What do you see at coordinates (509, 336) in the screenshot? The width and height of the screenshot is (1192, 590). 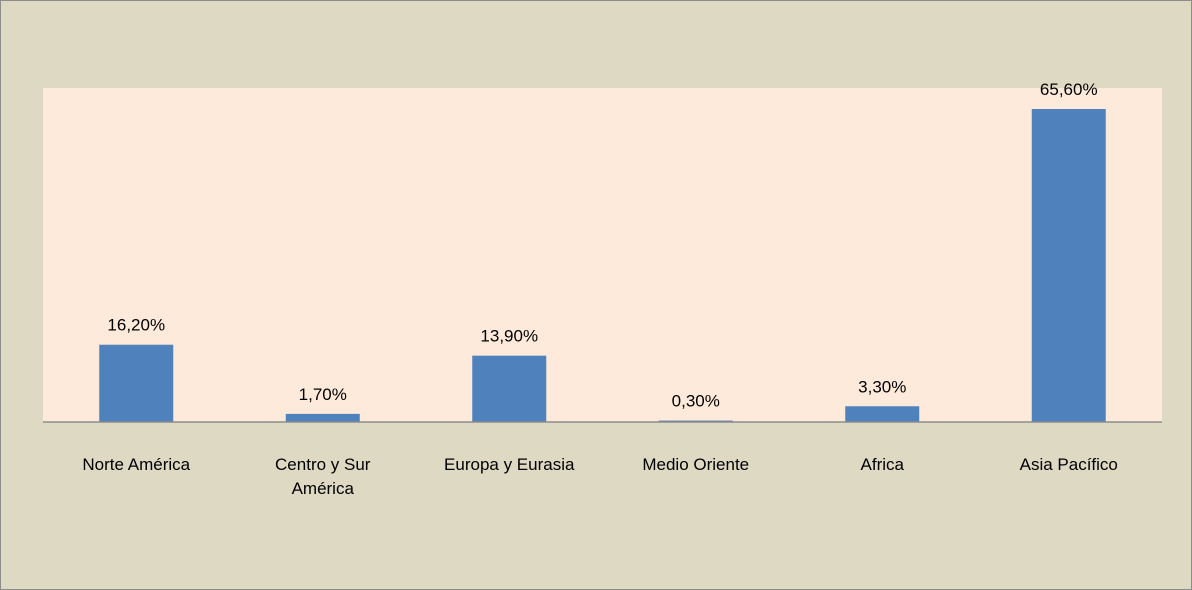 I see `data-label: 13,90%` at bounding box center [509, 336].